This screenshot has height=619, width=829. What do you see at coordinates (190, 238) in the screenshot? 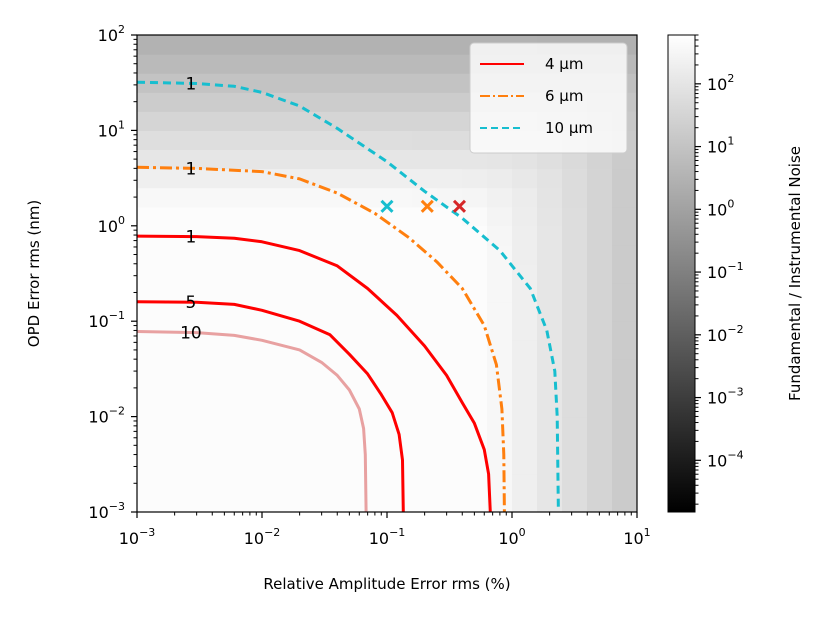
I see `contour-label: 1` at bounding box center [190, 238].